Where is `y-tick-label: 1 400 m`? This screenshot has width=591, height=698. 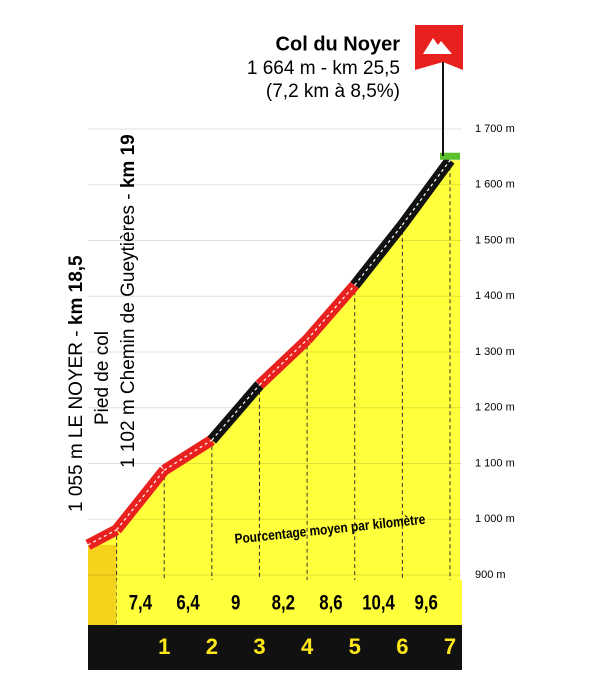
y-tick-label: 1 400 m is located at coordinates (495, 296).